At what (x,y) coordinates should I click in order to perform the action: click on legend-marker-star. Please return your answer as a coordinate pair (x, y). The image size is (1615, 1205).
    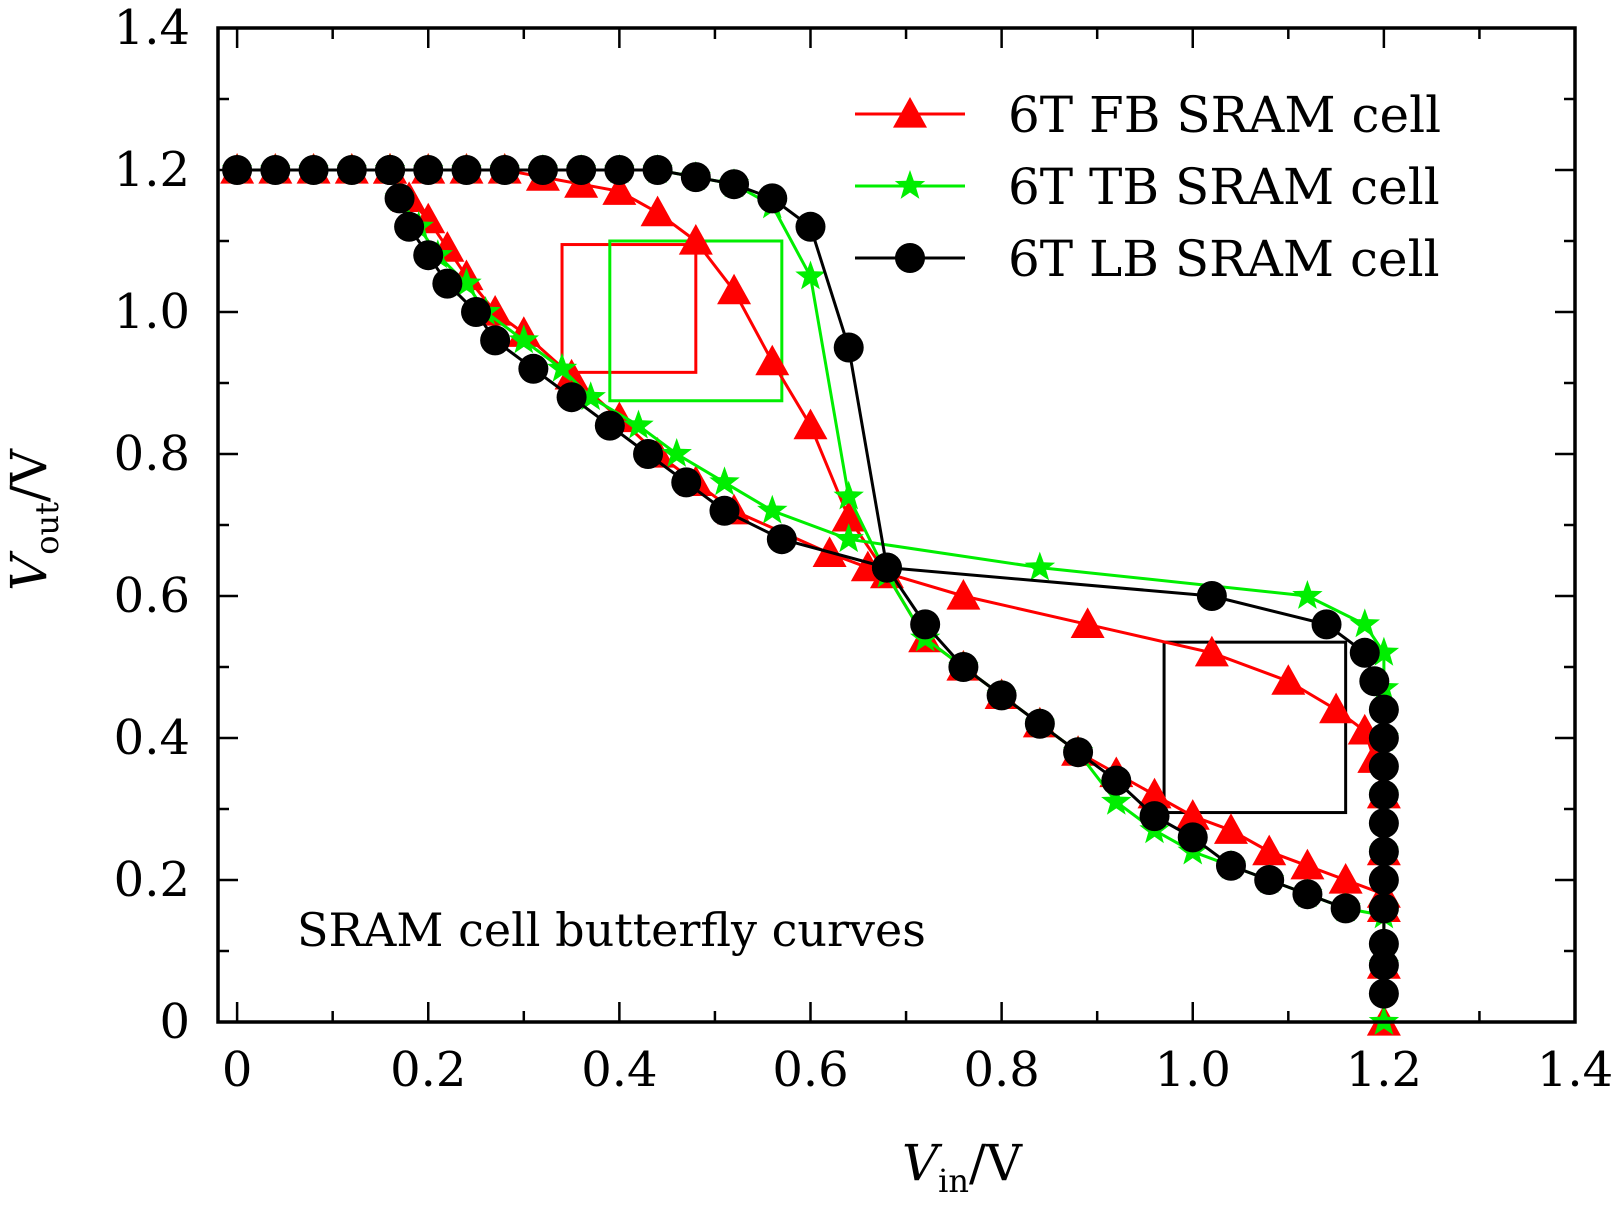
    Looking at the image, I should click on (910, 184).